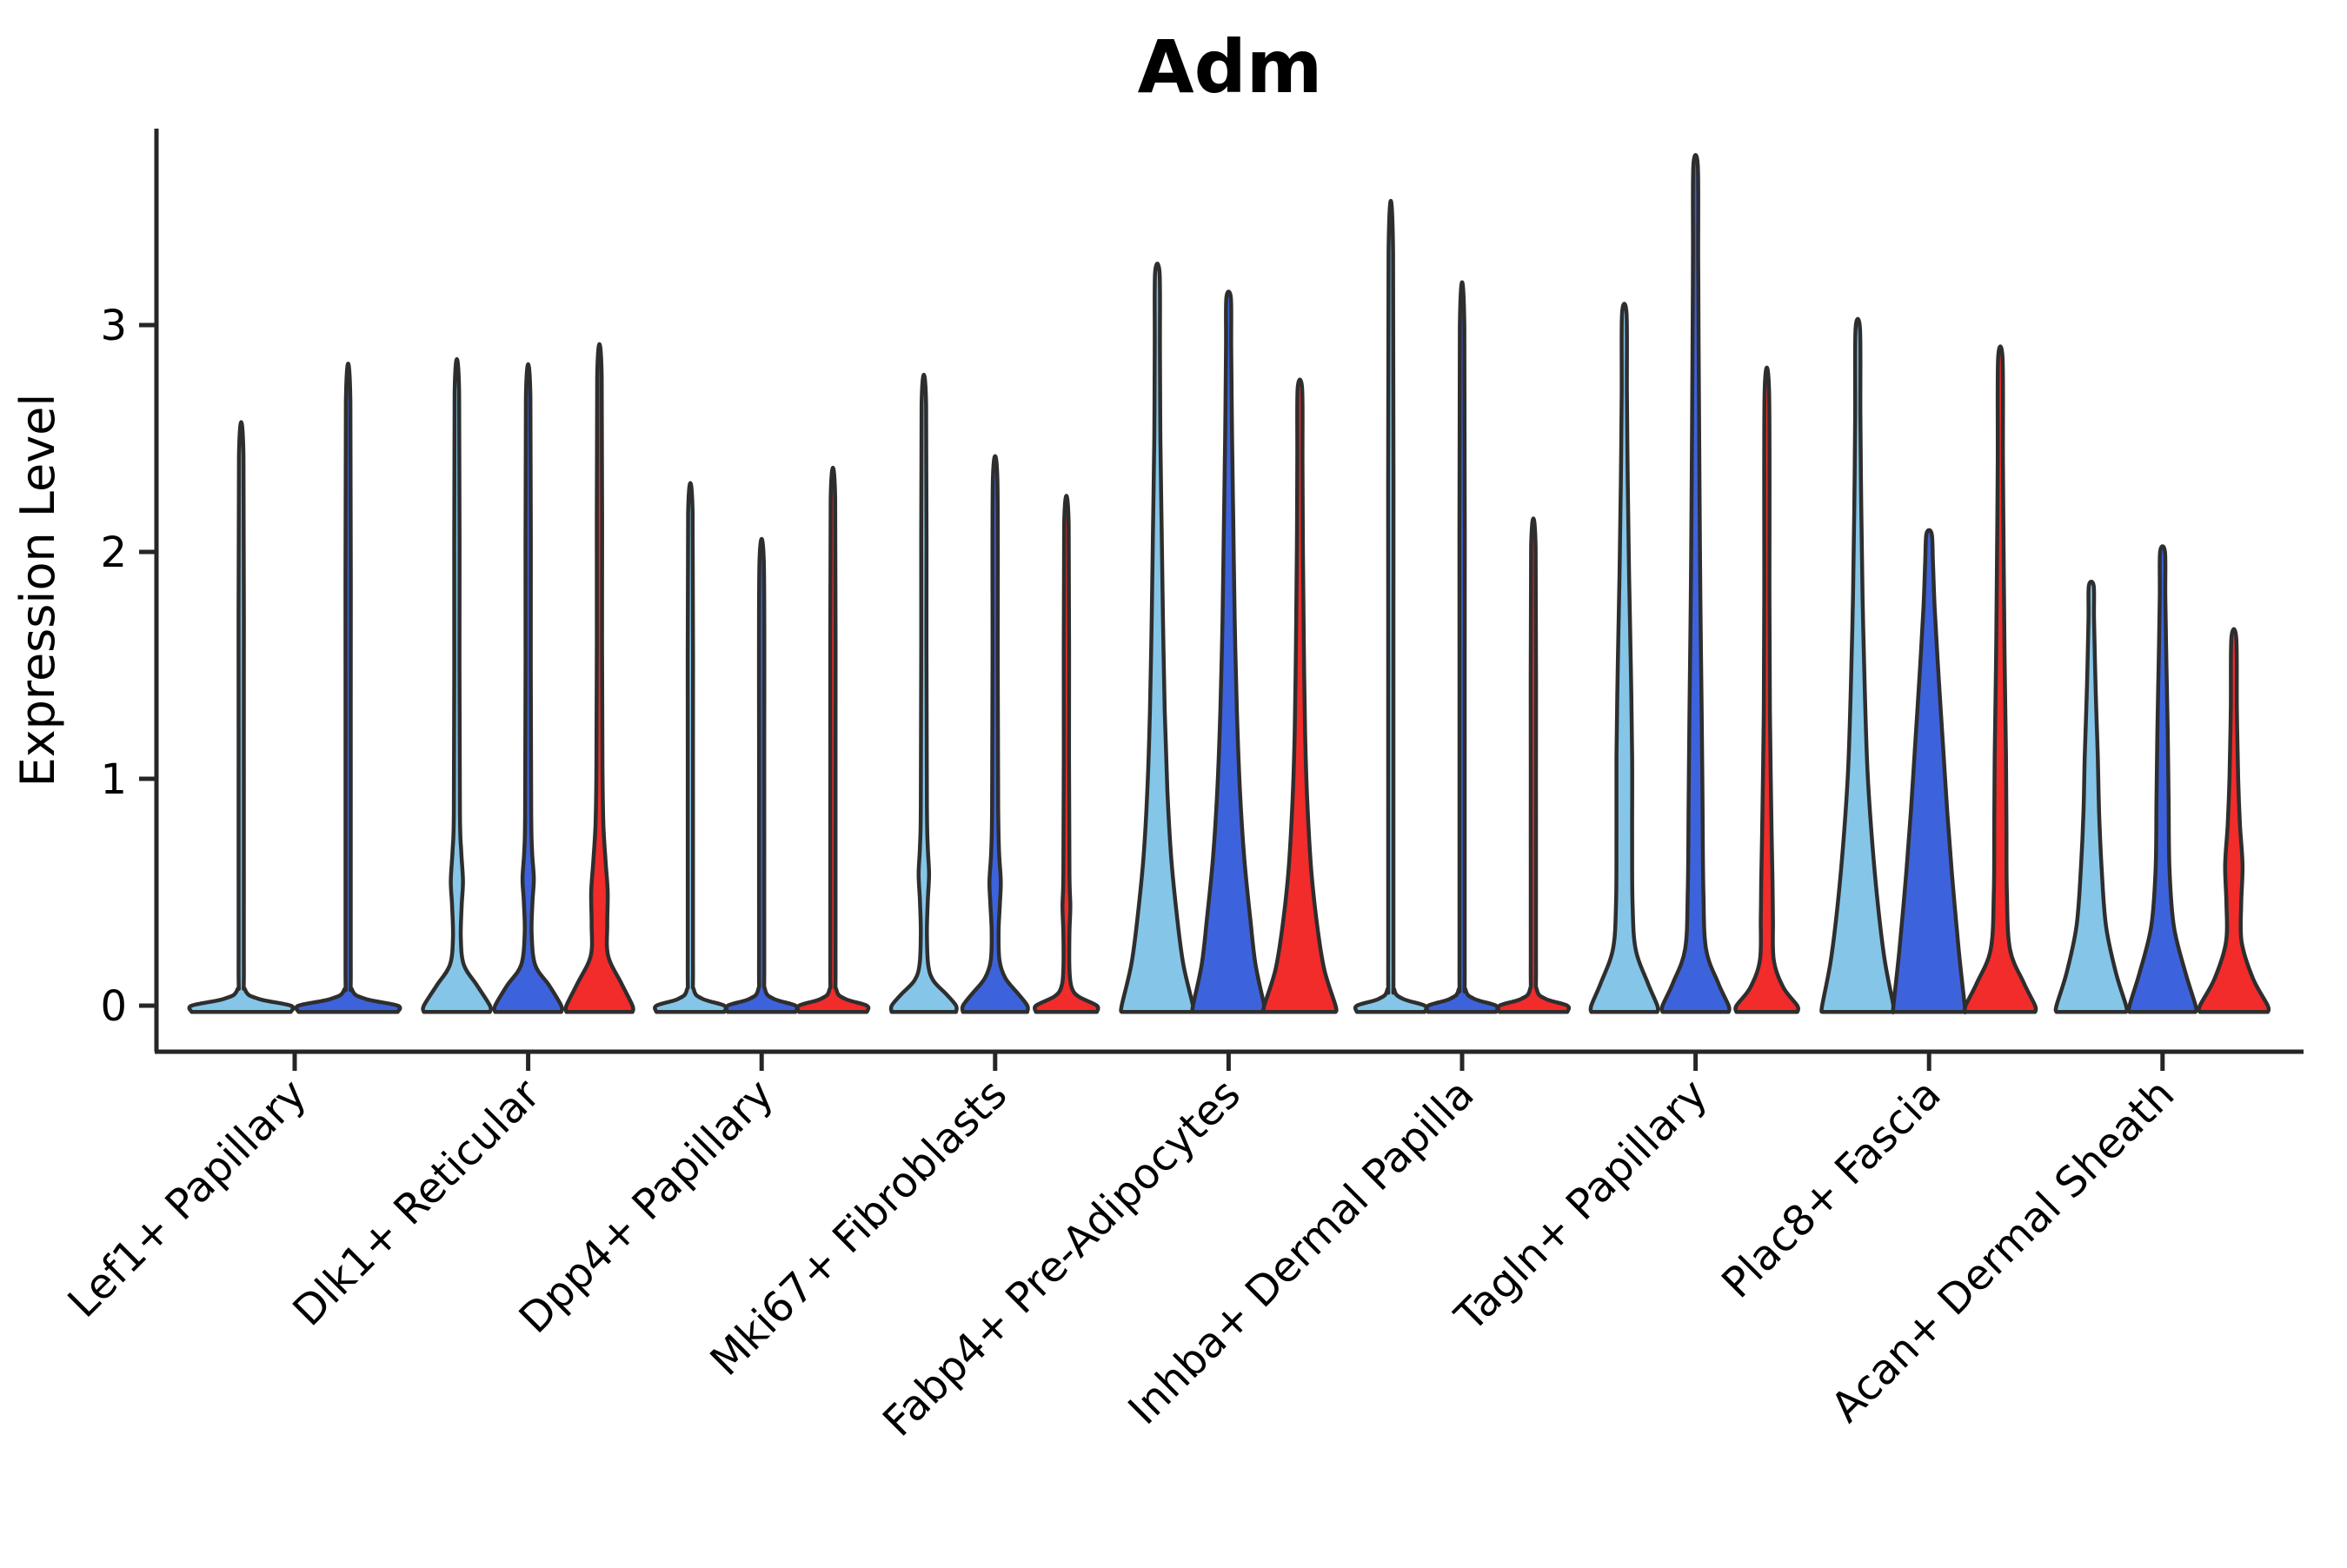 The image size is (2347, 1568). Describe the element at coordinates (1462, 647) in the screenshot. I see `violin-inhba-dermal-papilla-royalblue` at that location.